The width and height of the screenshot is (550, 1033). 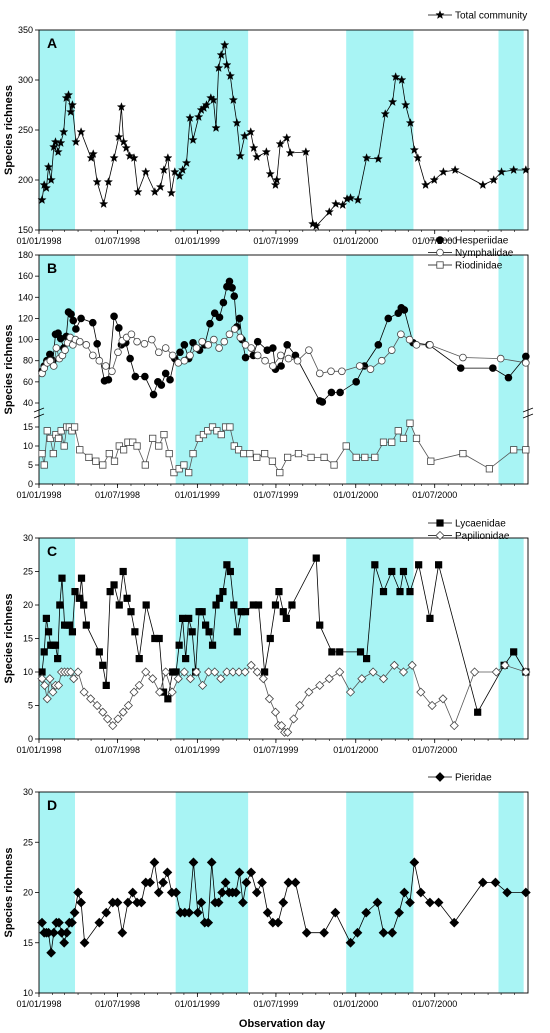 I want to click on legend-entry: Hesperiidae, so click(x=468, y=241).